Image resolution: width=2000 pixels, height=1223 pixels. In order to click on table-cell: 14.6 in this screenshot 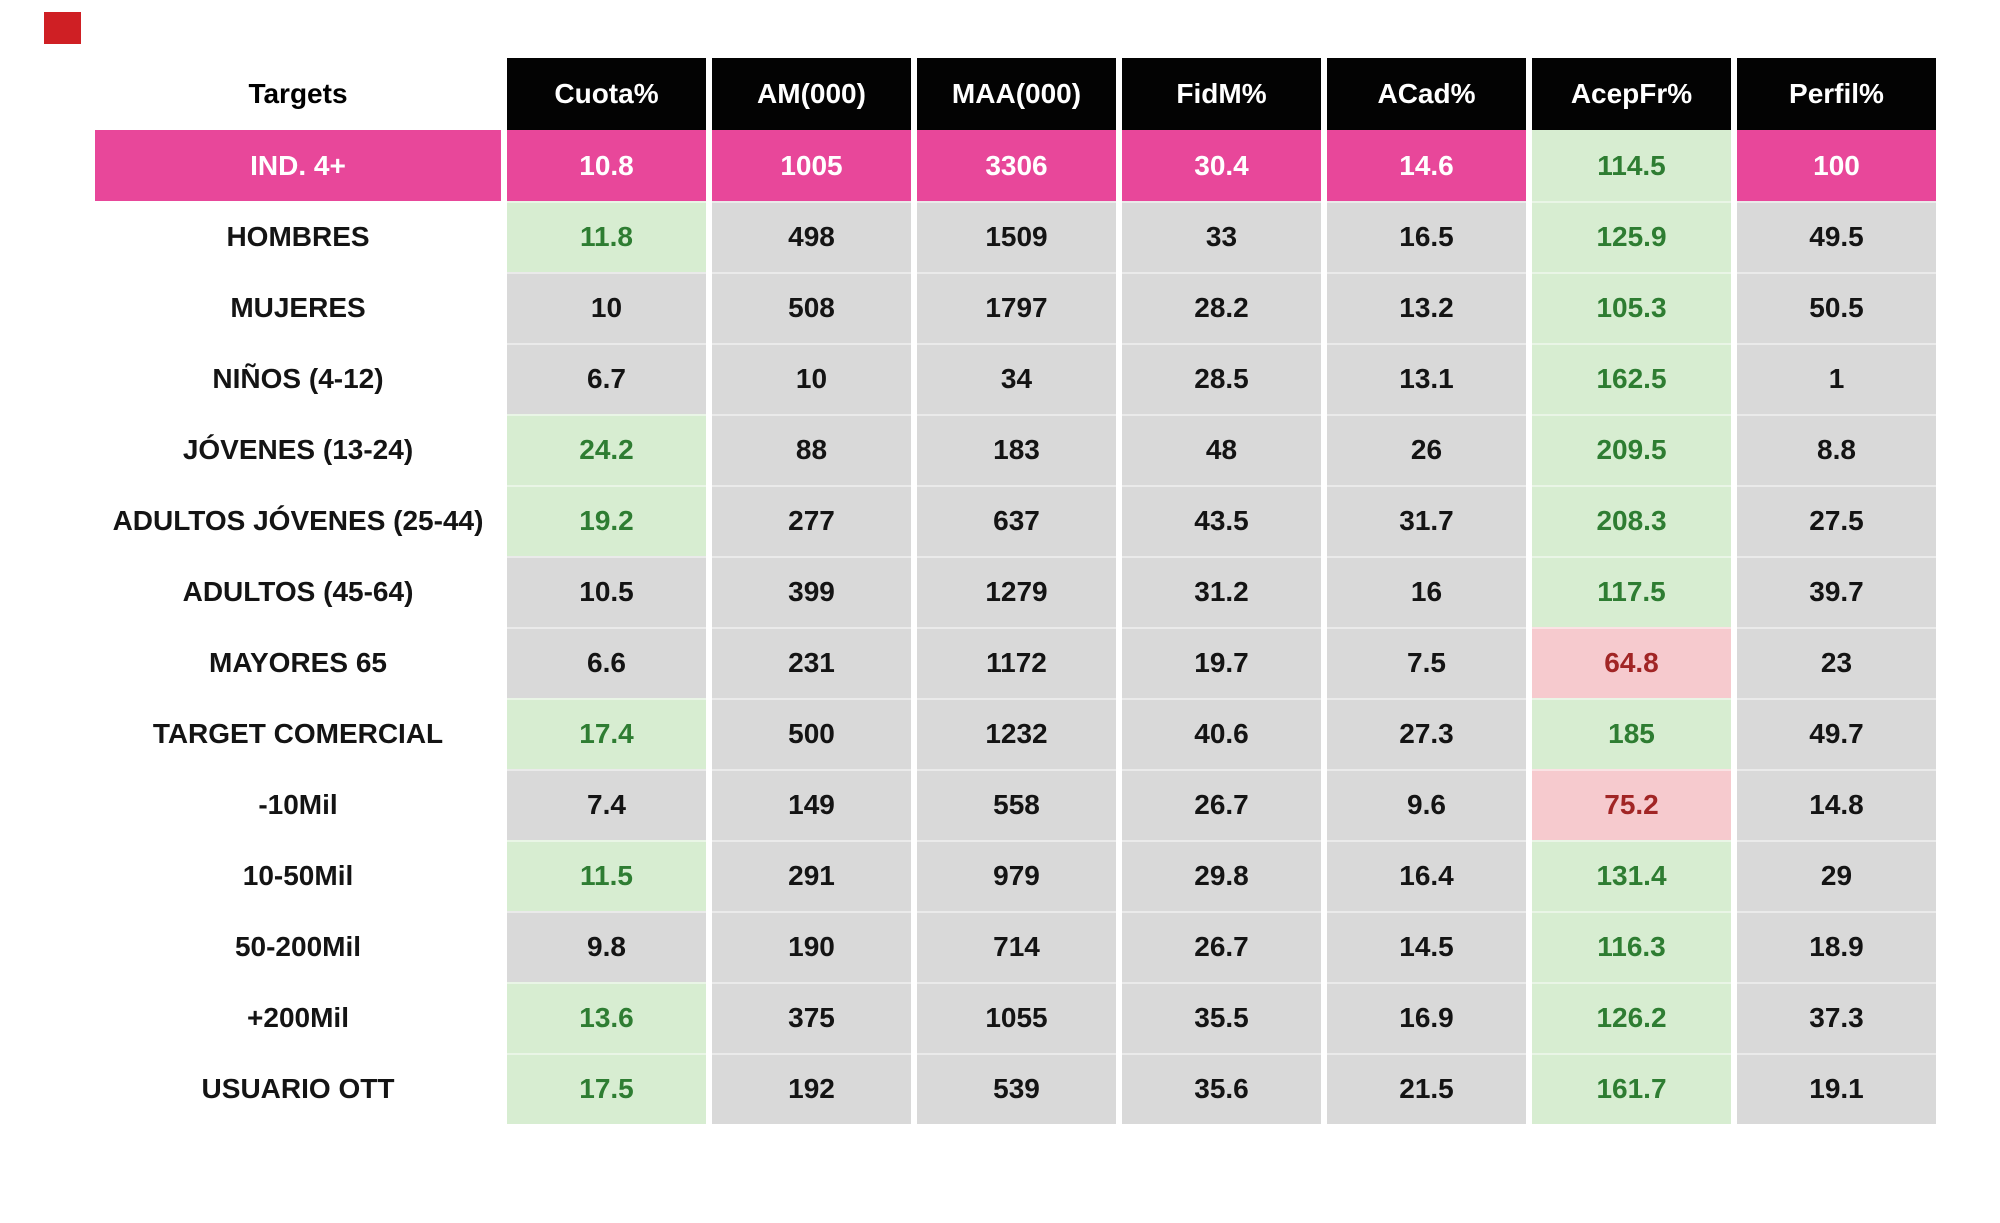, I will do `click(1426, 165)`.